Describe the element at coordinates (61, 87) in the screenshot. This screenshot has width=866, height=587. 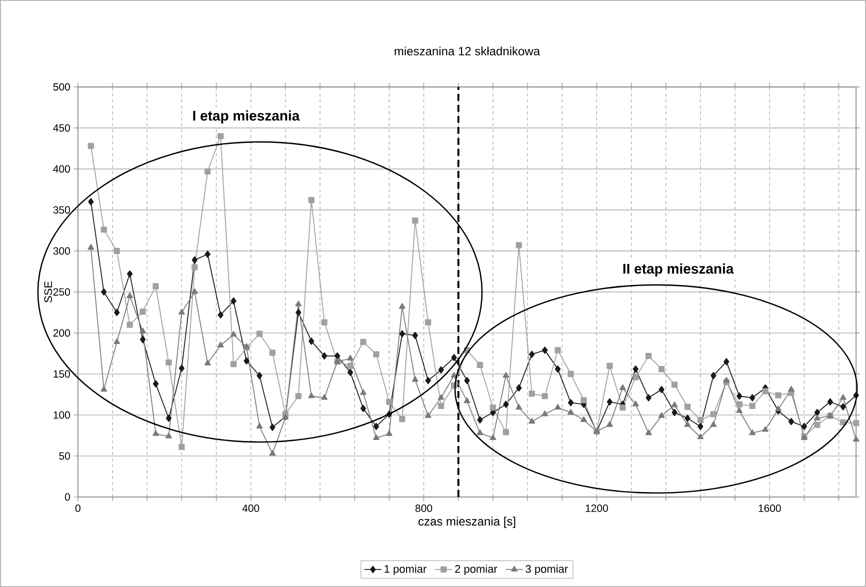
I see `y-tick-label: 500` at that location.